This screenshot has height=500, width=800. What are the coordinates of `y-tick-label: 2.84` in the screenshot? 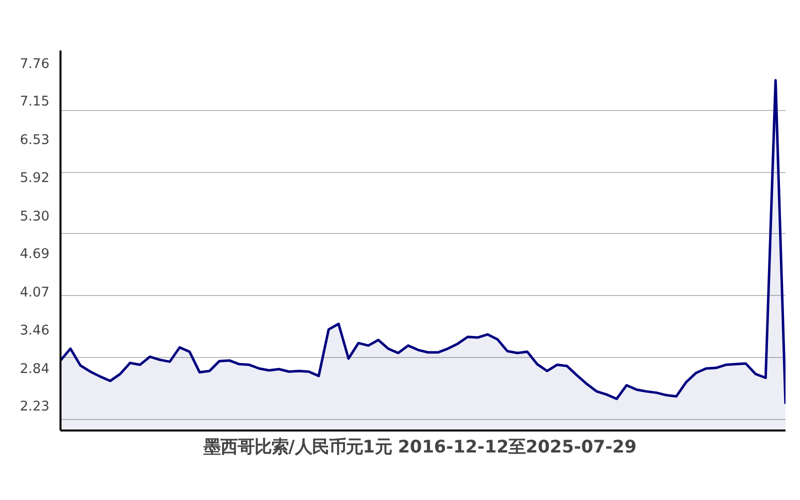 It's located at (35, 369).